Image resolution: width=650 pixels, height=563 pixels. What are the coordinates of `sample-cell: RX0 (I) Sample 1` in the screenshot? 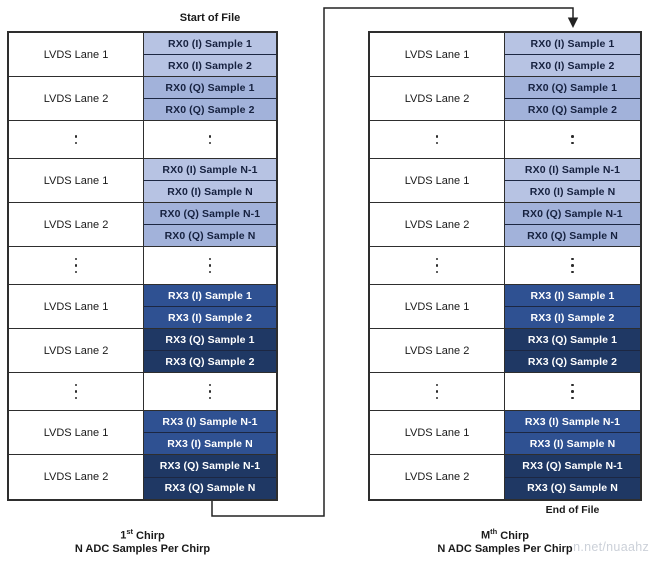 It's located at (572, 44).